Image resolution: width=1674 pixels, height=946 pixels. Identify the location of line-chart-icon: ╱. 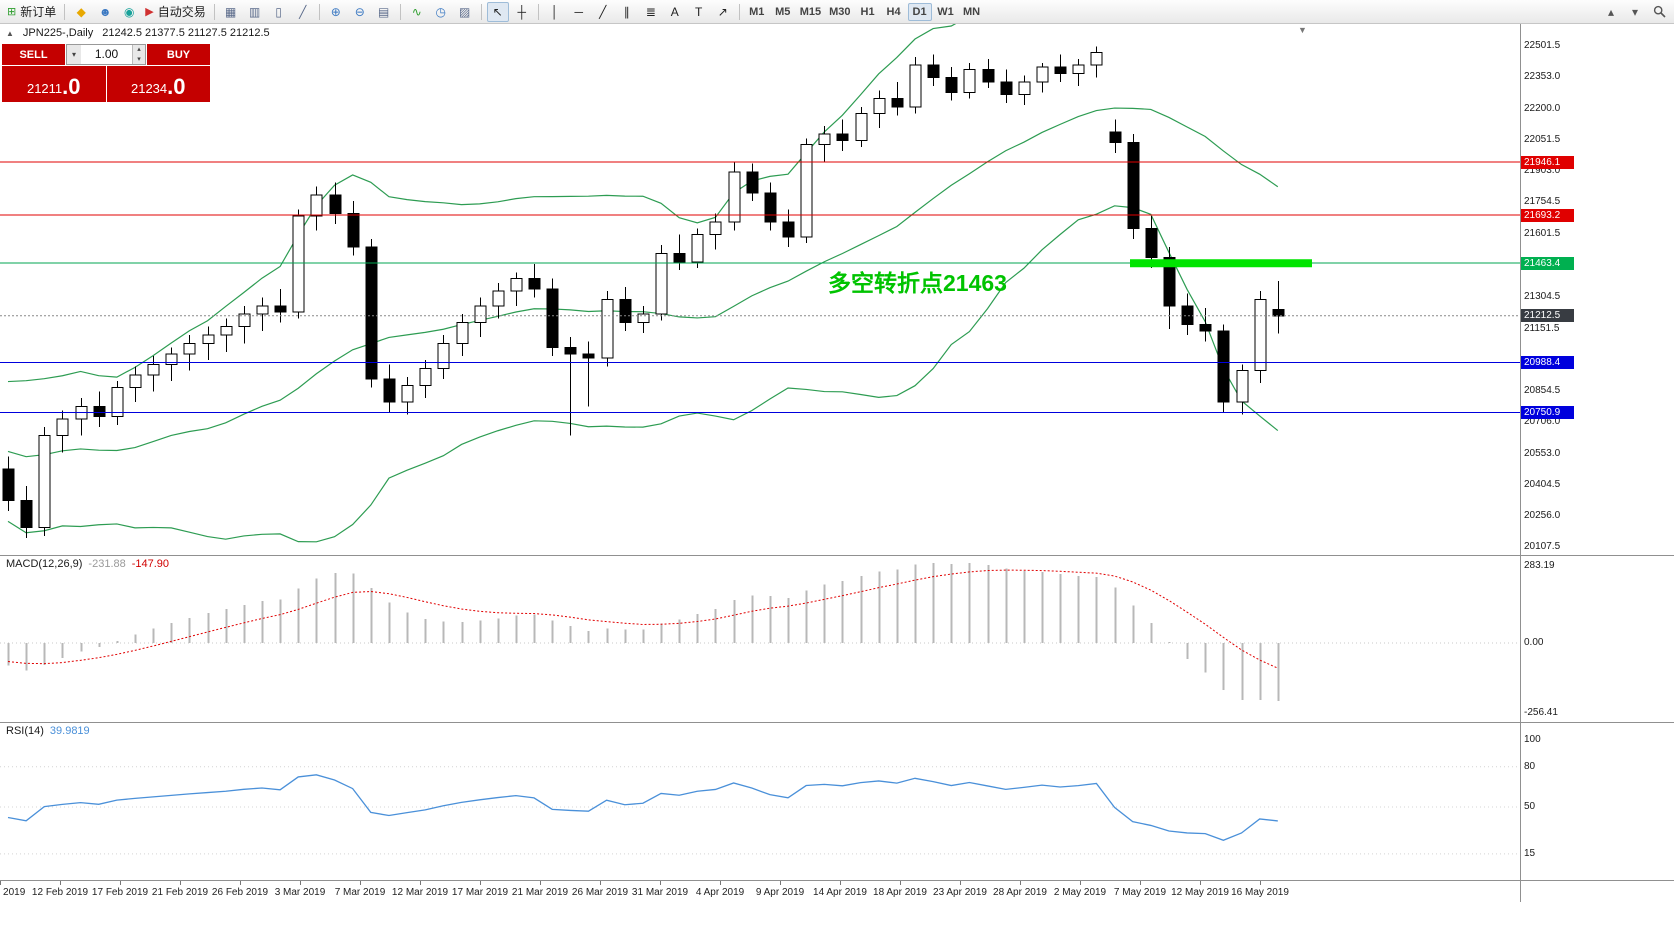
(303, 11).